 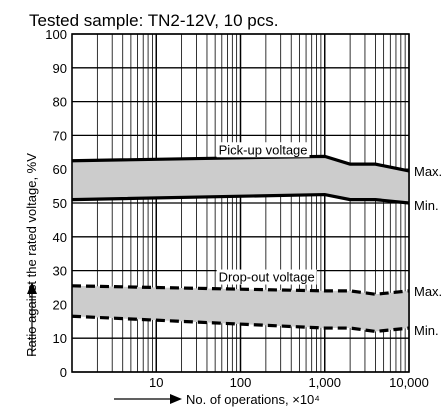 What do you see at coordinates (60, 338) in the screenshot?
I see `y-tick-label: 10` at bounding box center [60, 338].